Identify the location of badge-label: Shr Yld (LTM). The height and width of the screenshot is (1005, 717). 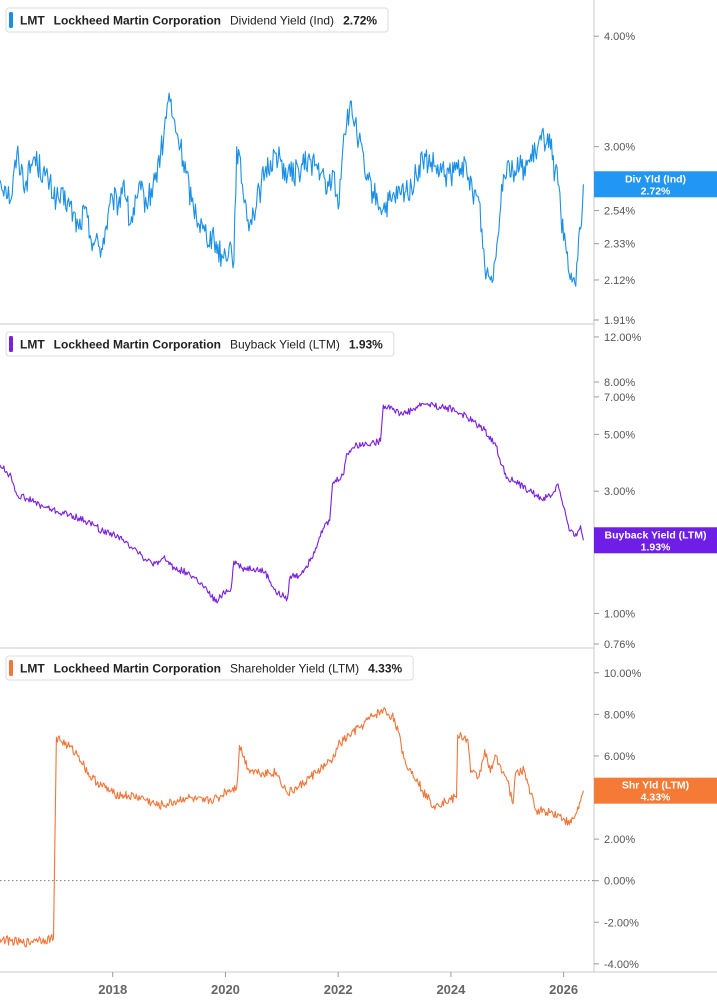
(655, 786).